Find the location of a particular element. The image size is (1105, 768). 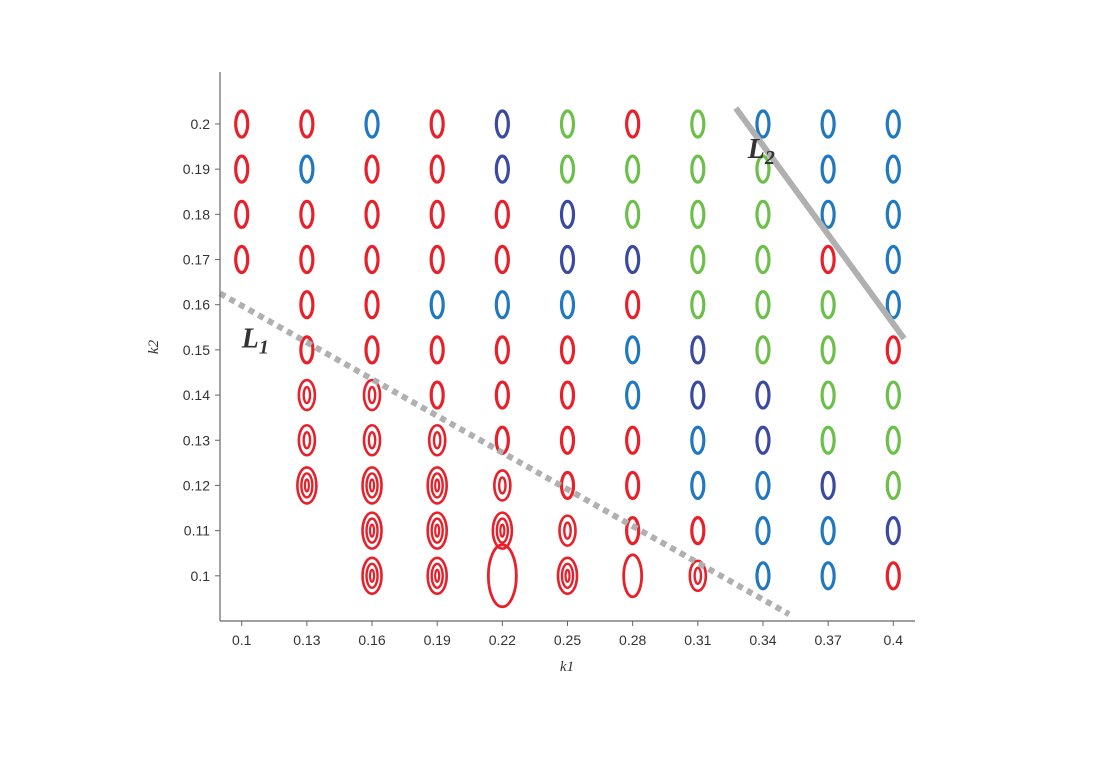

y-tick-label: 0.19 is located at coordinates (196, 169).